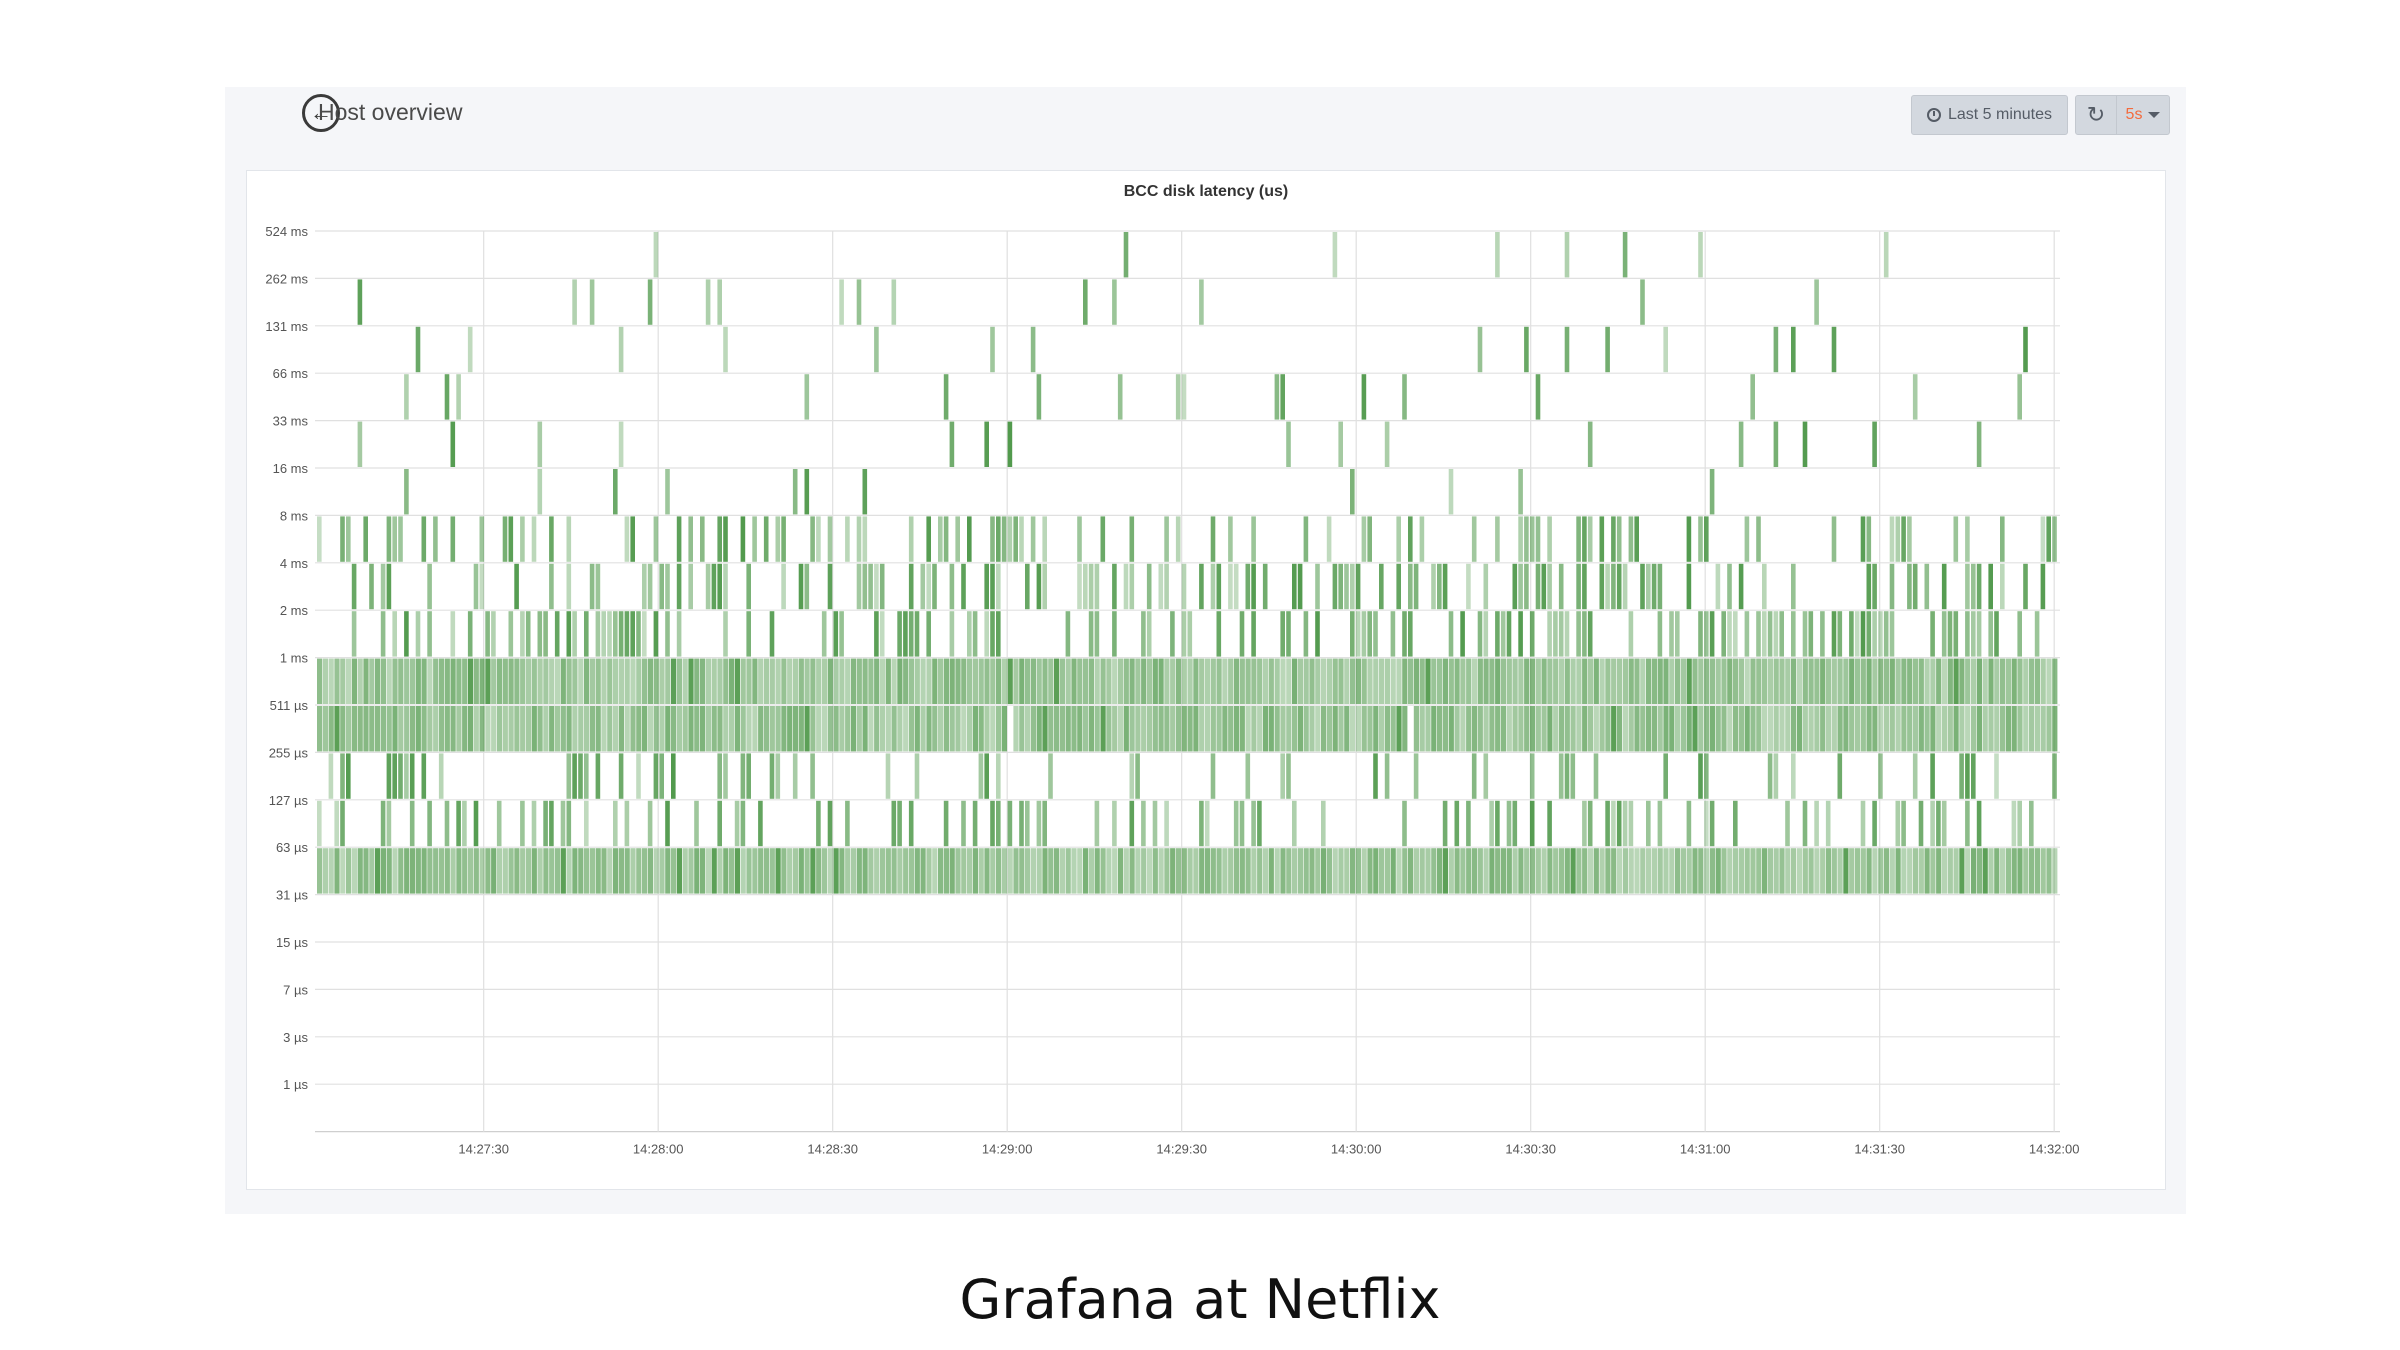 This screenshot has height=1350, width=2400. What do you see at coordinates (1705, 1149) in the screenshot?
I see `x-tick-label: 14:31:00` at bounding box center [1705, 1149].